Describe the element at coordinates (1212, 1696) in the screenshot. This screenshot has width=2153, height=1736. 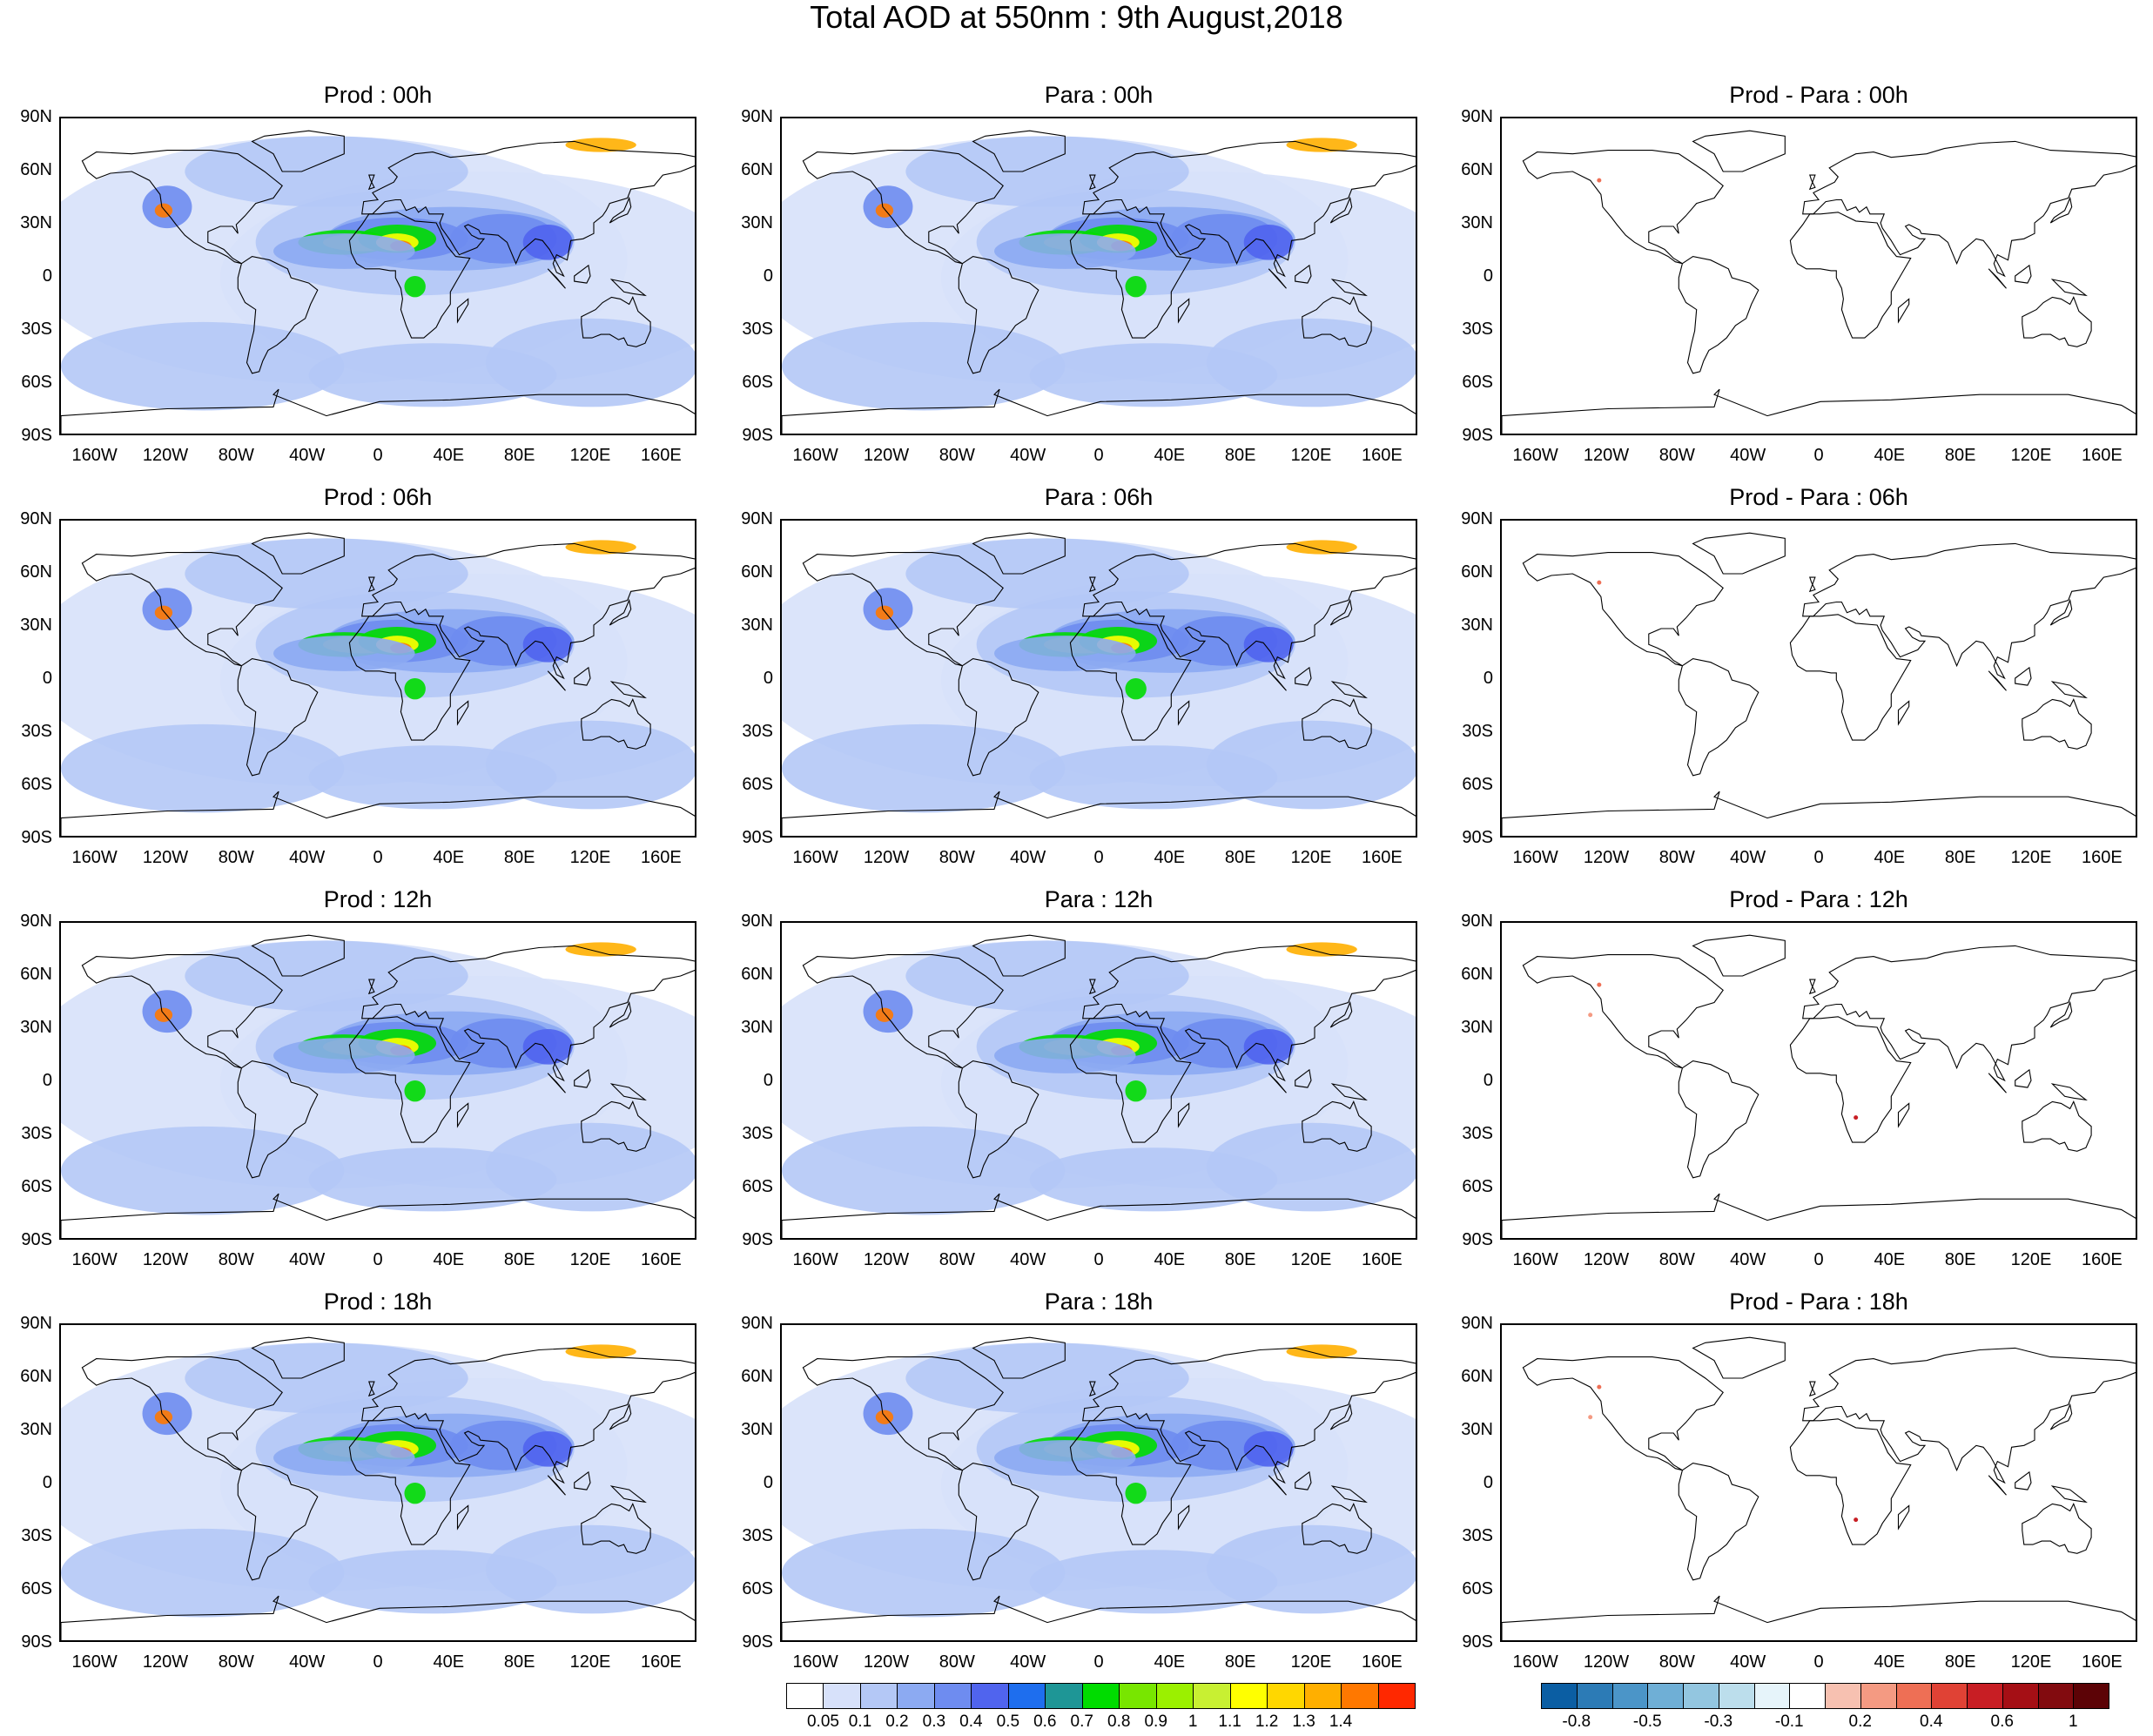
I see `aod-colorbar-swatch` at that location.